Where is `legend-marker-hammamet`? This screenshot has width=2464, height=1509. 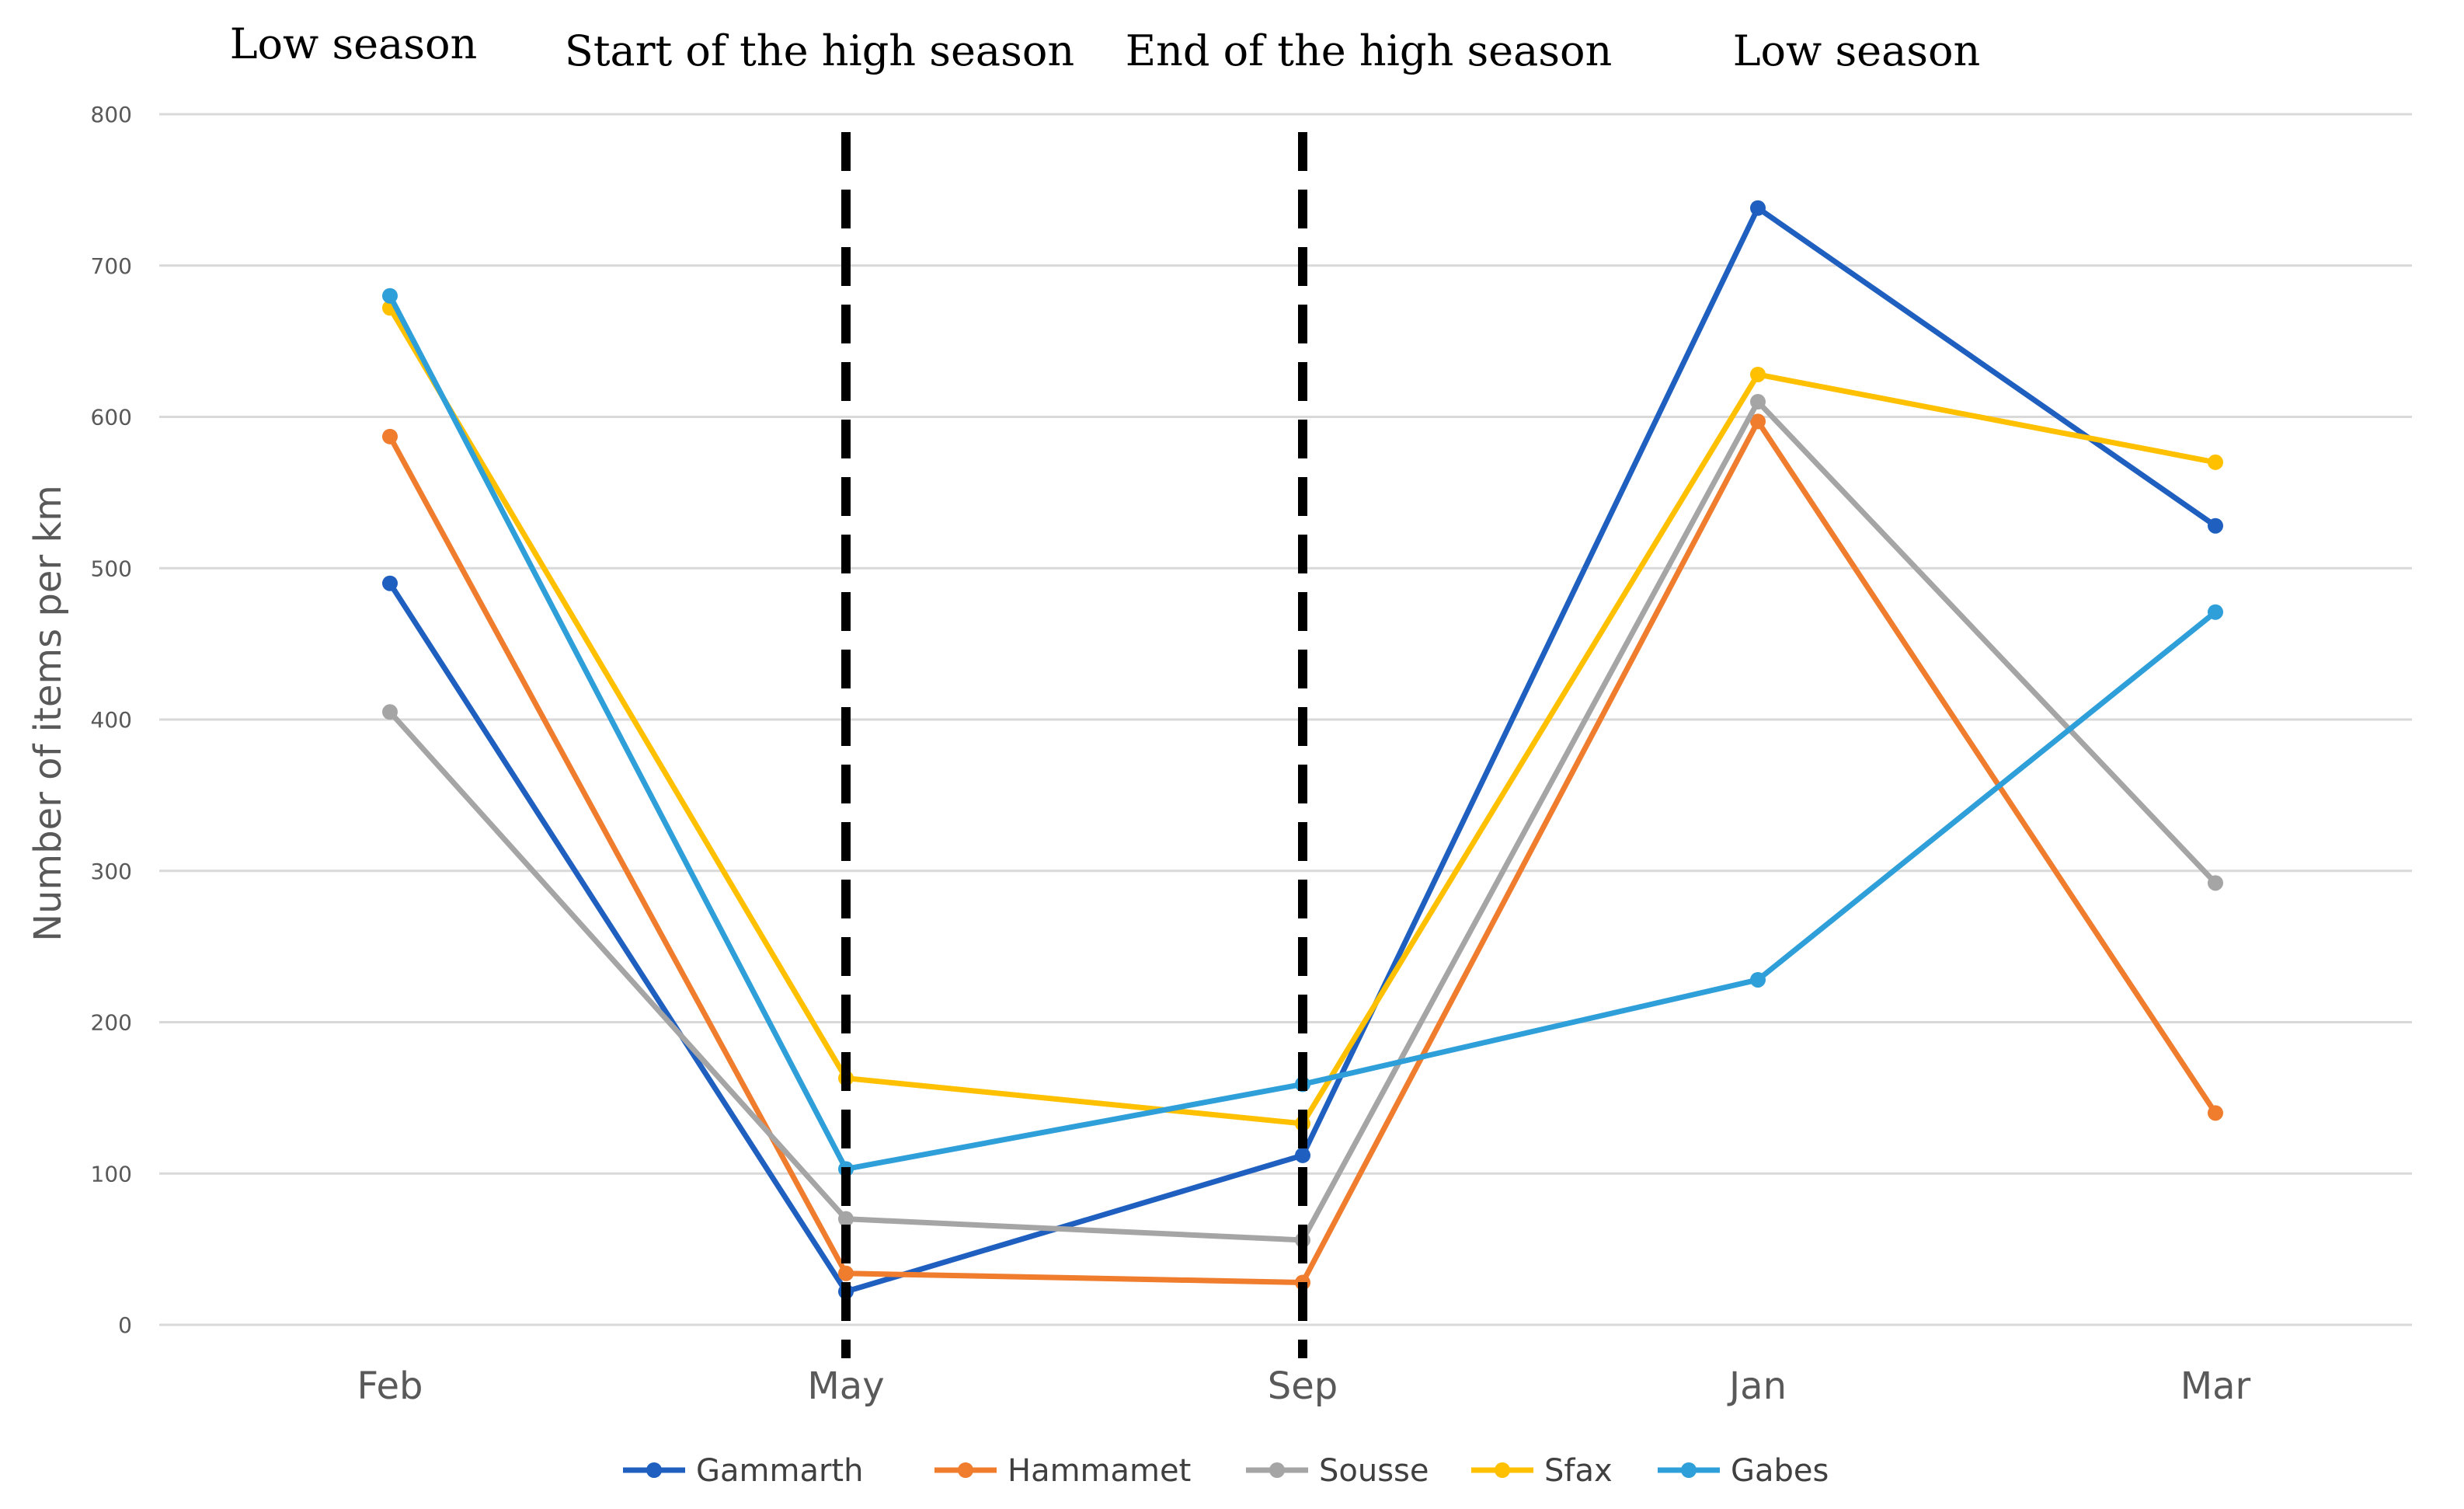
legend-marker-hammamet is located at coordinates (966, 1470).